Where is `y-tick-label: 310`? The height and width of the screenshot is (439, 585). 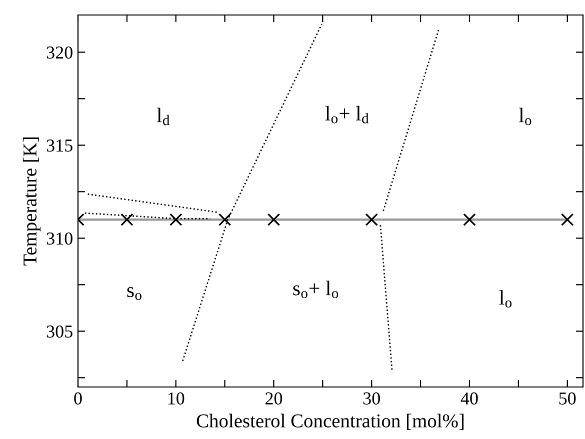
y-tick-label: 310 is located at coordinates (59, 238).